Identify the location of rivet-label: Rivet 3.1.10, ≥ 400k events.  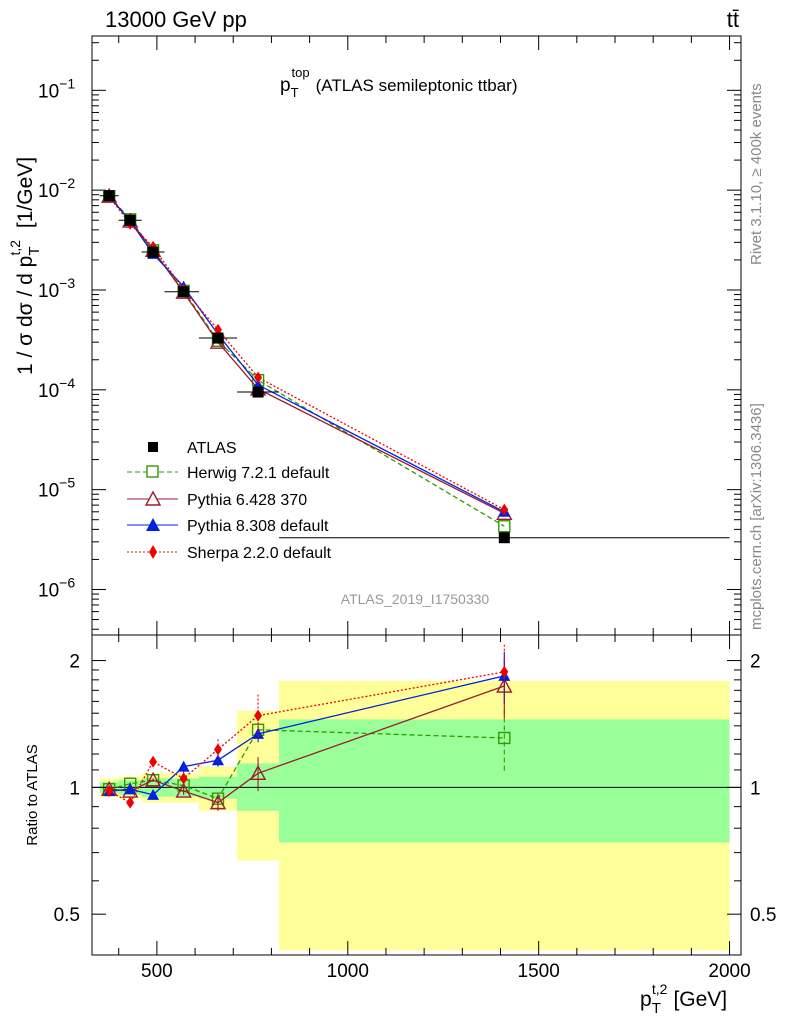
(756, 174).